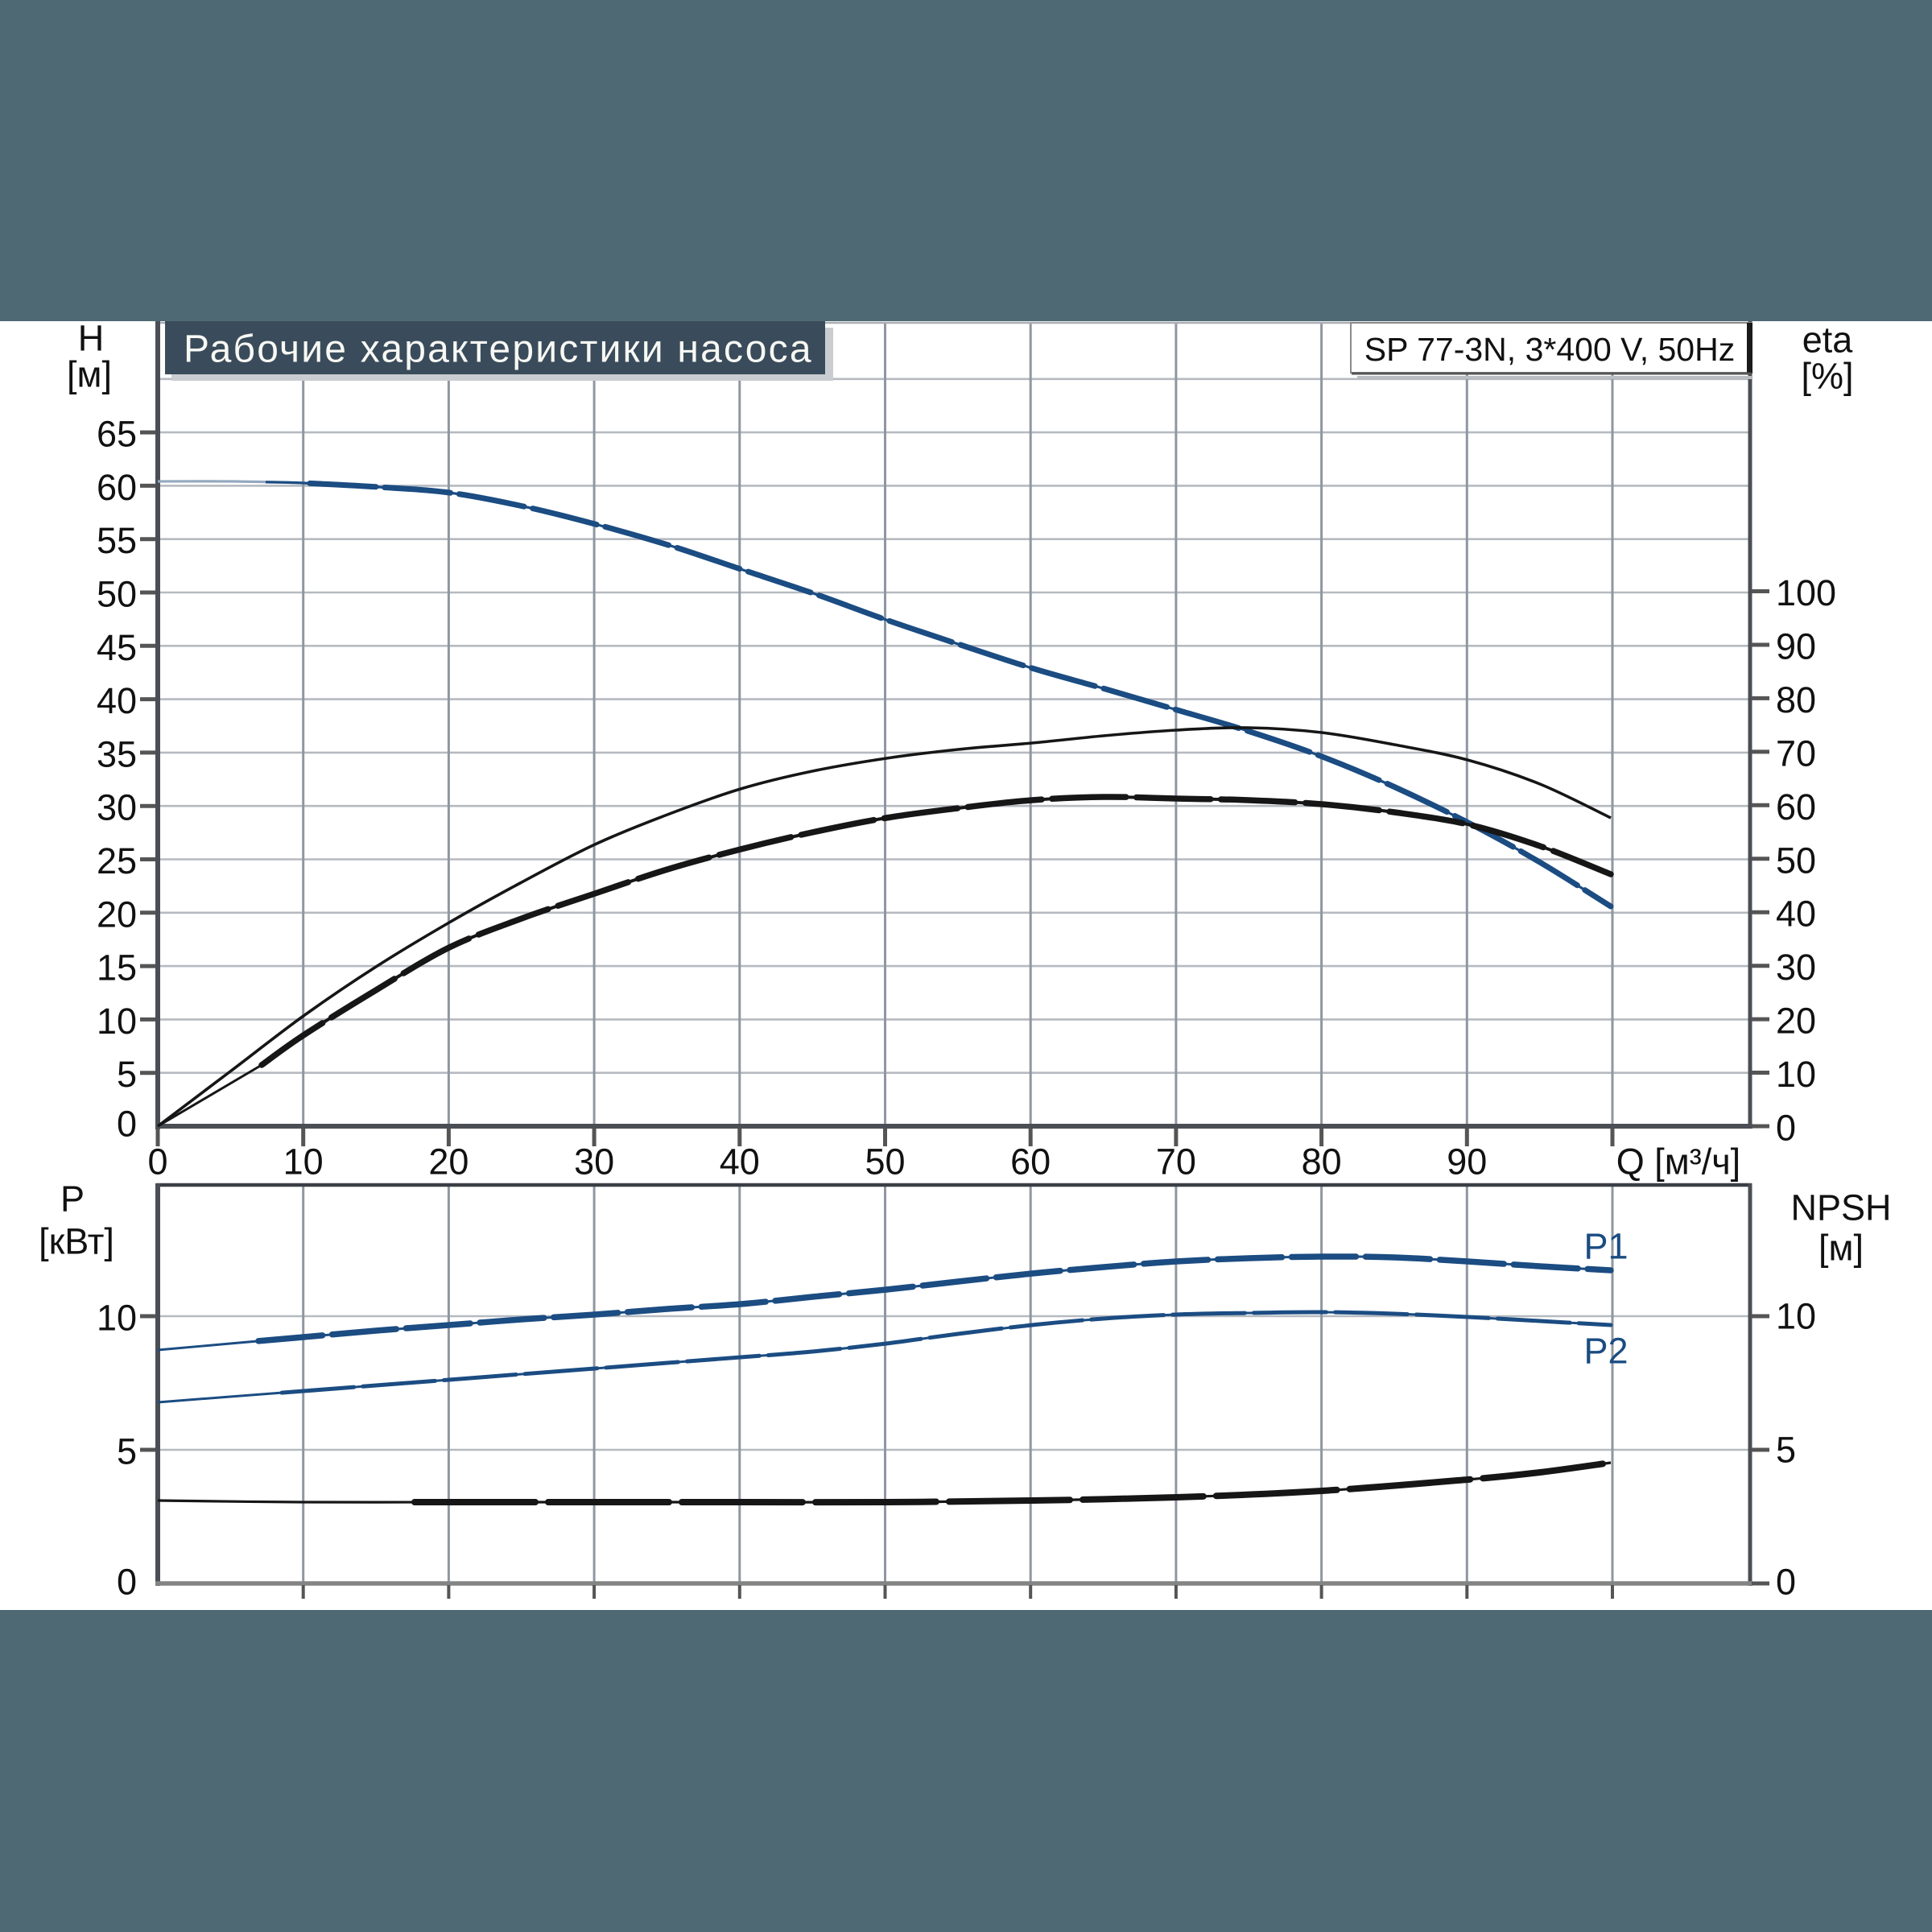 The width and height of the screenshot is (1932, 1932). What do you see at coordinates (117, 753) in the screenshot?
I see `svg-text: 35` at bounding box center [117, 753].